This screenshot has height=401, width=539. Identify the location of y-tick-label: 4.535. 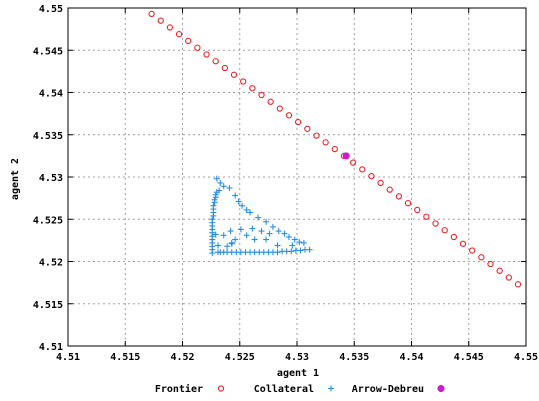
(48, 136).